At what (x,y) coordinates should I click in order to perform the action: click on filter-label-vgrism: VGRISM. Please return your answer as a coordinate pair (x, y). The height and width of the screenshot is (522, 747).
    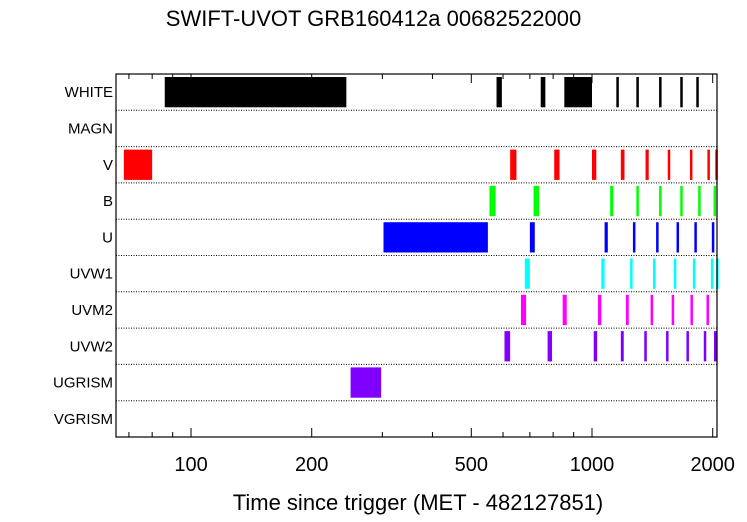
    Looking at the image, I should click on (83, 419).